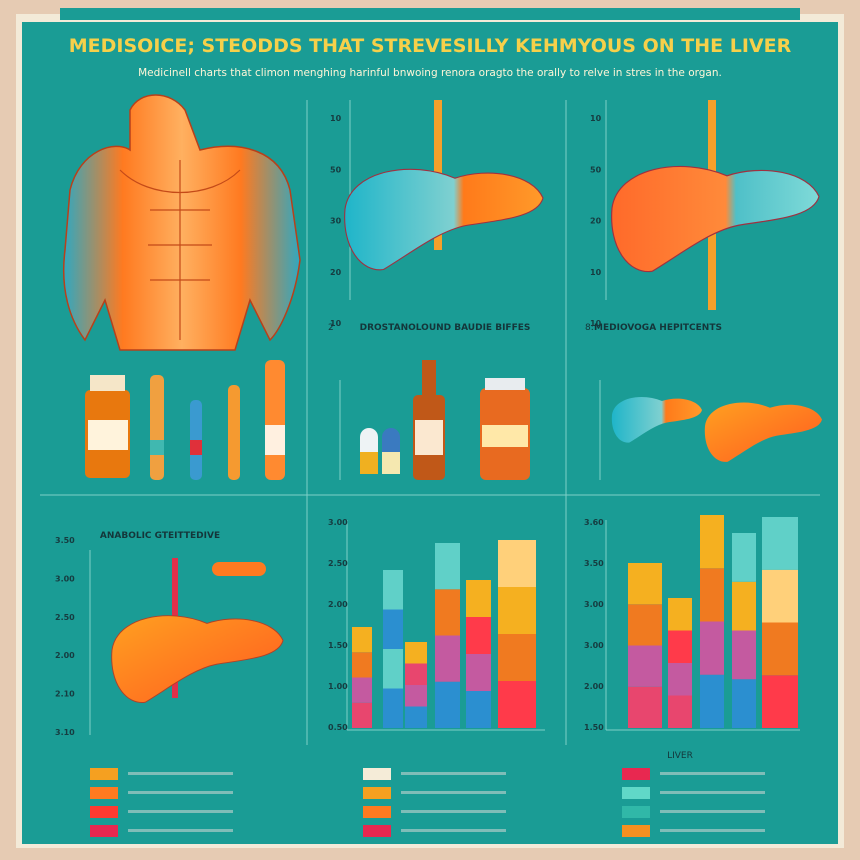 The height and width of the screenshot is (860, 860). I want to click on tick-label: 1.50, so click(338, 645).